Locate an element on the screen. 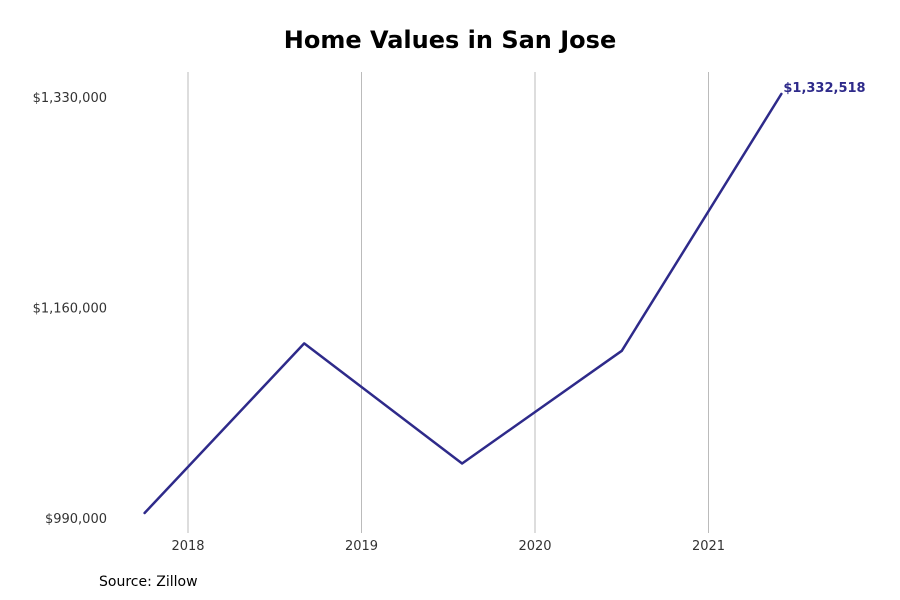 This screenshot has width=900, height=600. y-tick-label: $1,160,000 is located at coordinates (70, 309).